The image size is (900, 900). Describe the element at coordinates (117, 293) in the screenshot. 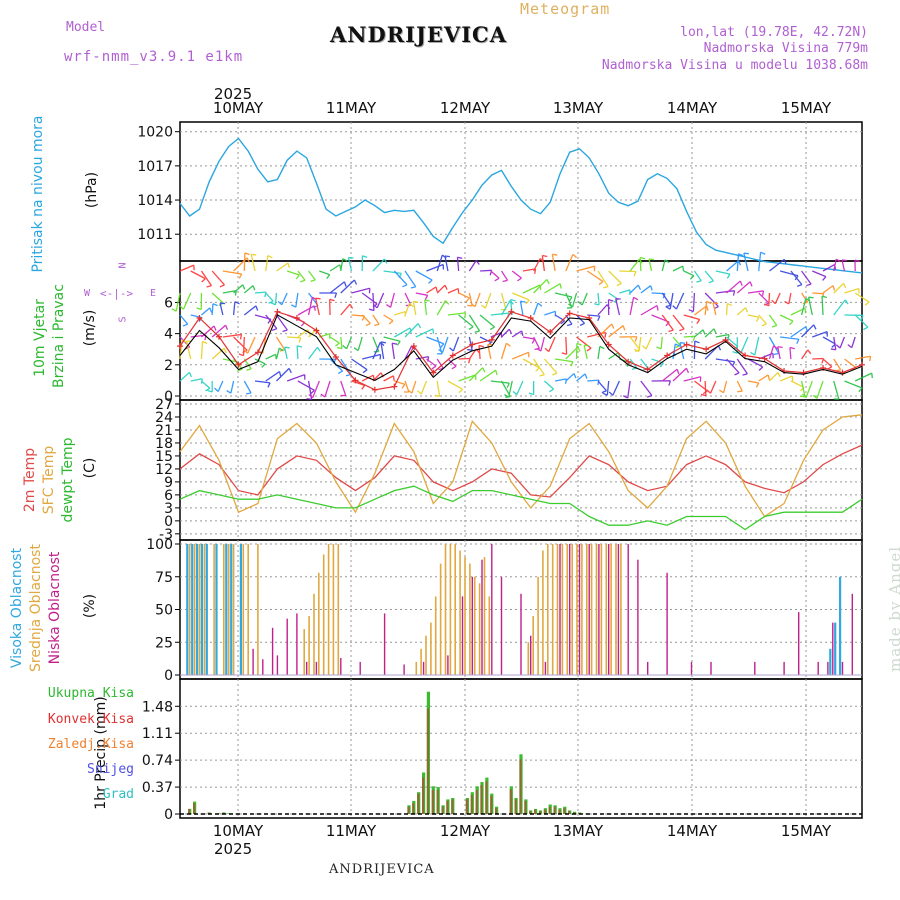

I see `compass-arrows: <-|->` at that location.